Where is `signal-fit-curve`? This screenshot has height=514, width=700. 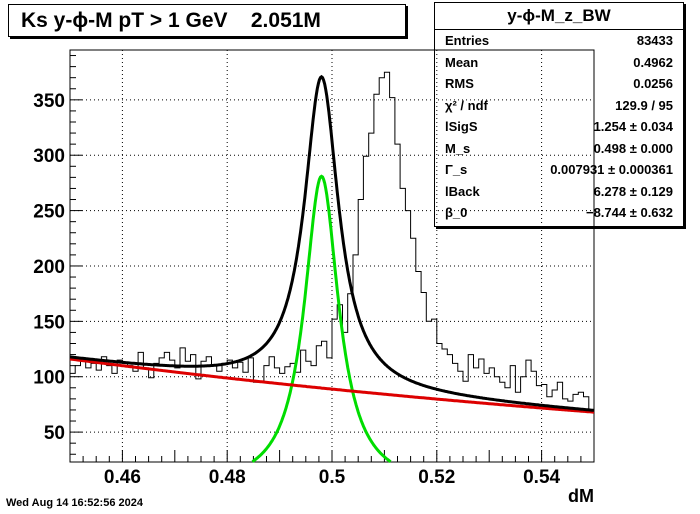 signal-fit-curve is located at coordinates (321, 318).